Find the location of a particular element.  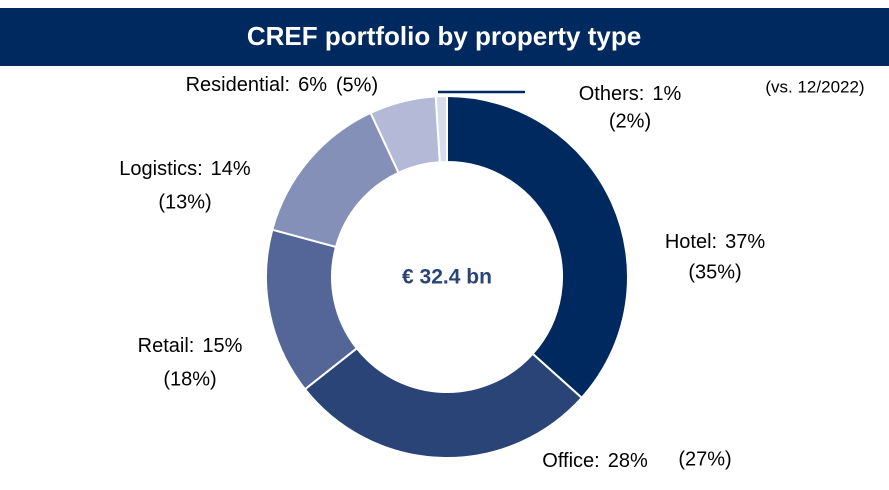

slice-label: Retail: 15% is located at coordinates (190, 346).